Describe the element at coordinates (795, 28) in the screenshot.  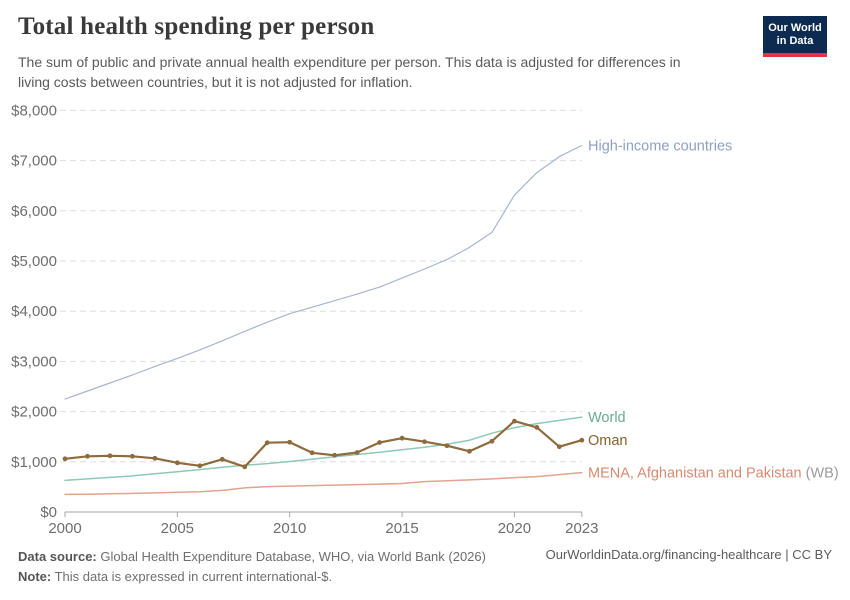
I see `owid-logo-line1: Our World` at that location.